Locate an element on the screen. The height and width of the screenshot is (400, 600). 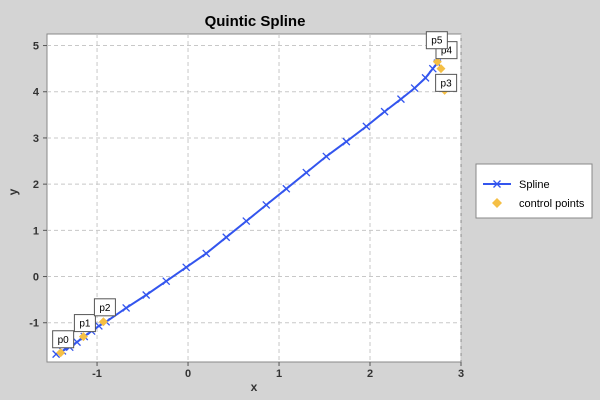
point-label-text: p3 is located at coordinates (447, 83).